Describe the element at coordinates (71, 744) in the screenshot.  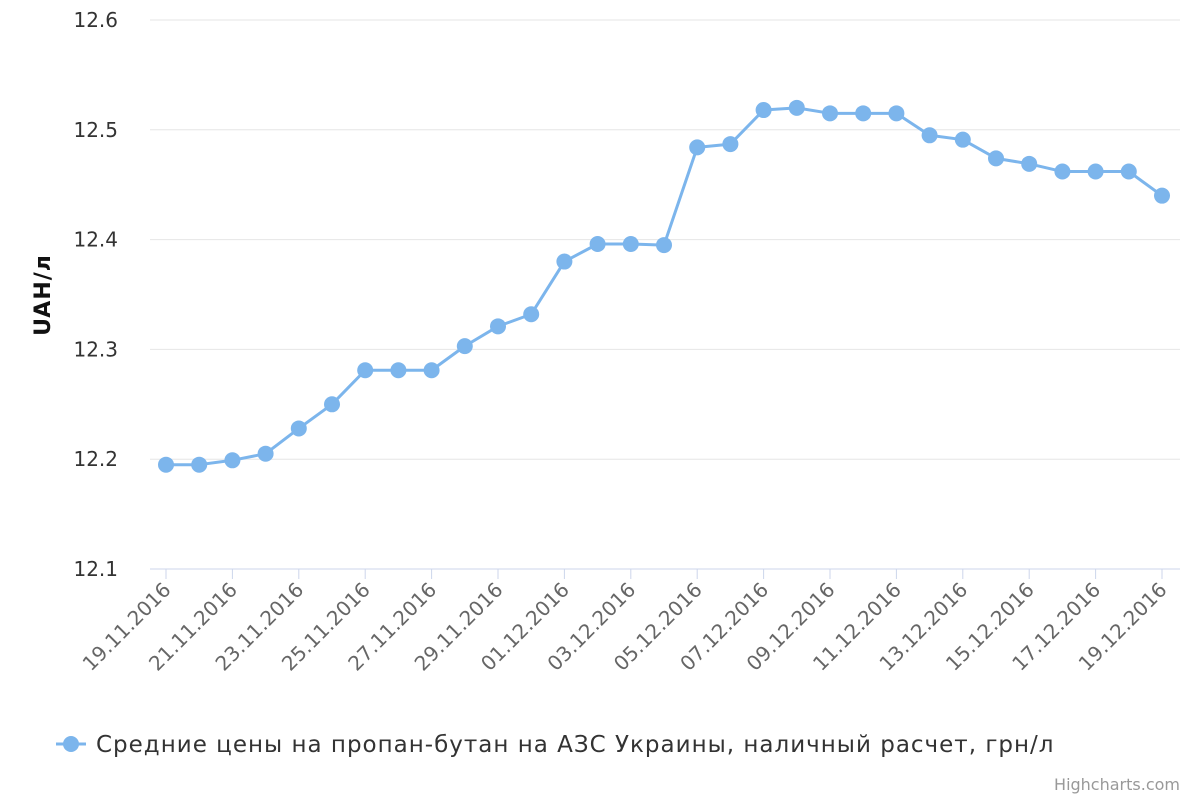
I see `legend-marker-icon` at that location.